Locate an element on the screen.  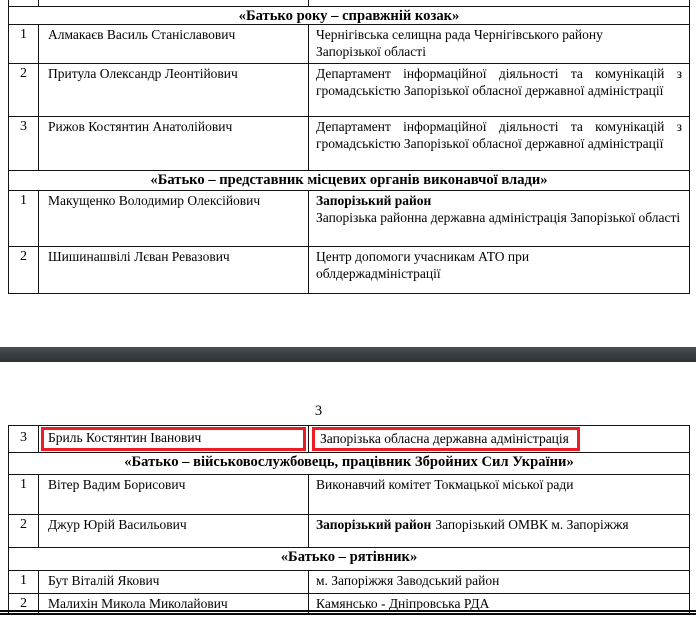
nominee-name-cell: Макущенко Володимир Олексійович is located at coordinates (173, 218).